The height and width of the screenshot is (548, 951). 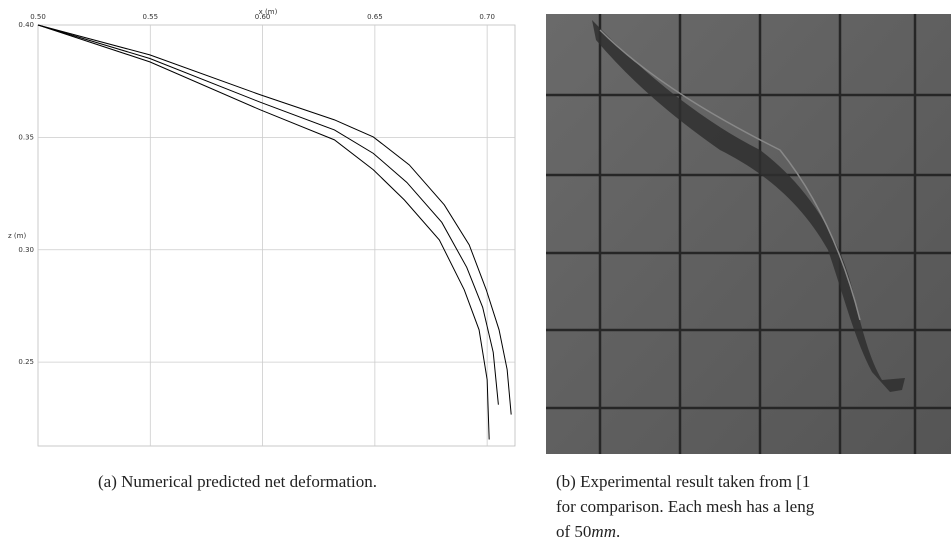 What do you see at coordinates (26, 25) in the screenshot?
I see `y-tick-label: 0.40` at bounding box center [26, 25].